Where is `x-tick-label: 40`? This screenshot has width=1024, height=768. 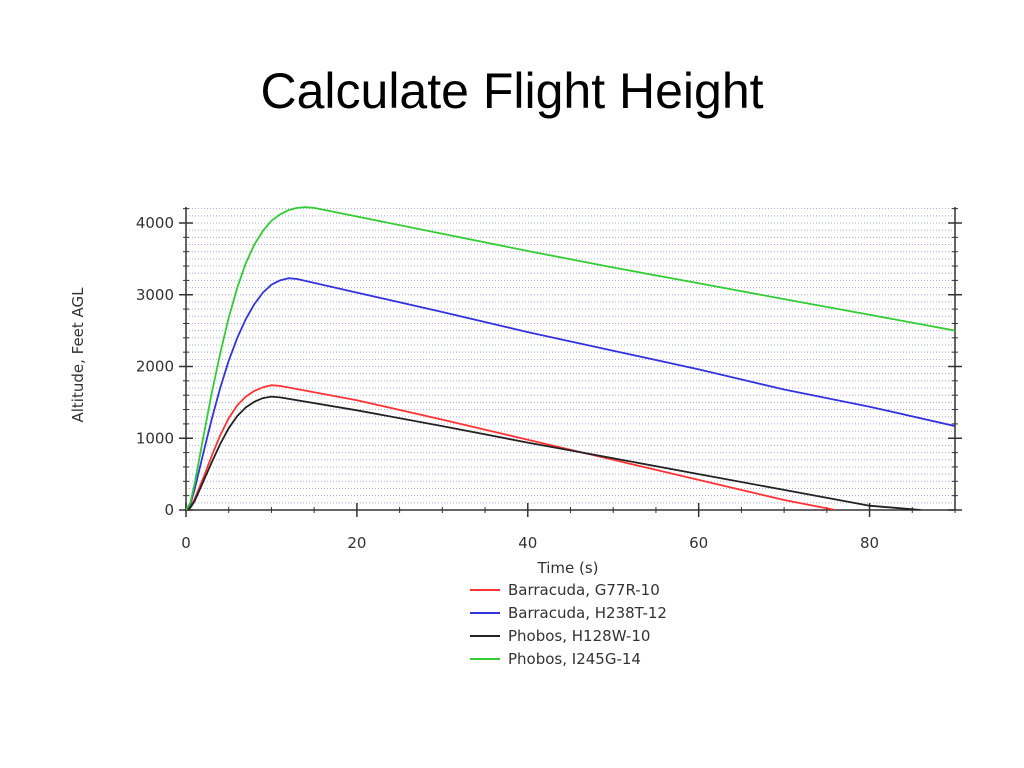
x-tick-label: 40 is located at coordinates (527, 543).